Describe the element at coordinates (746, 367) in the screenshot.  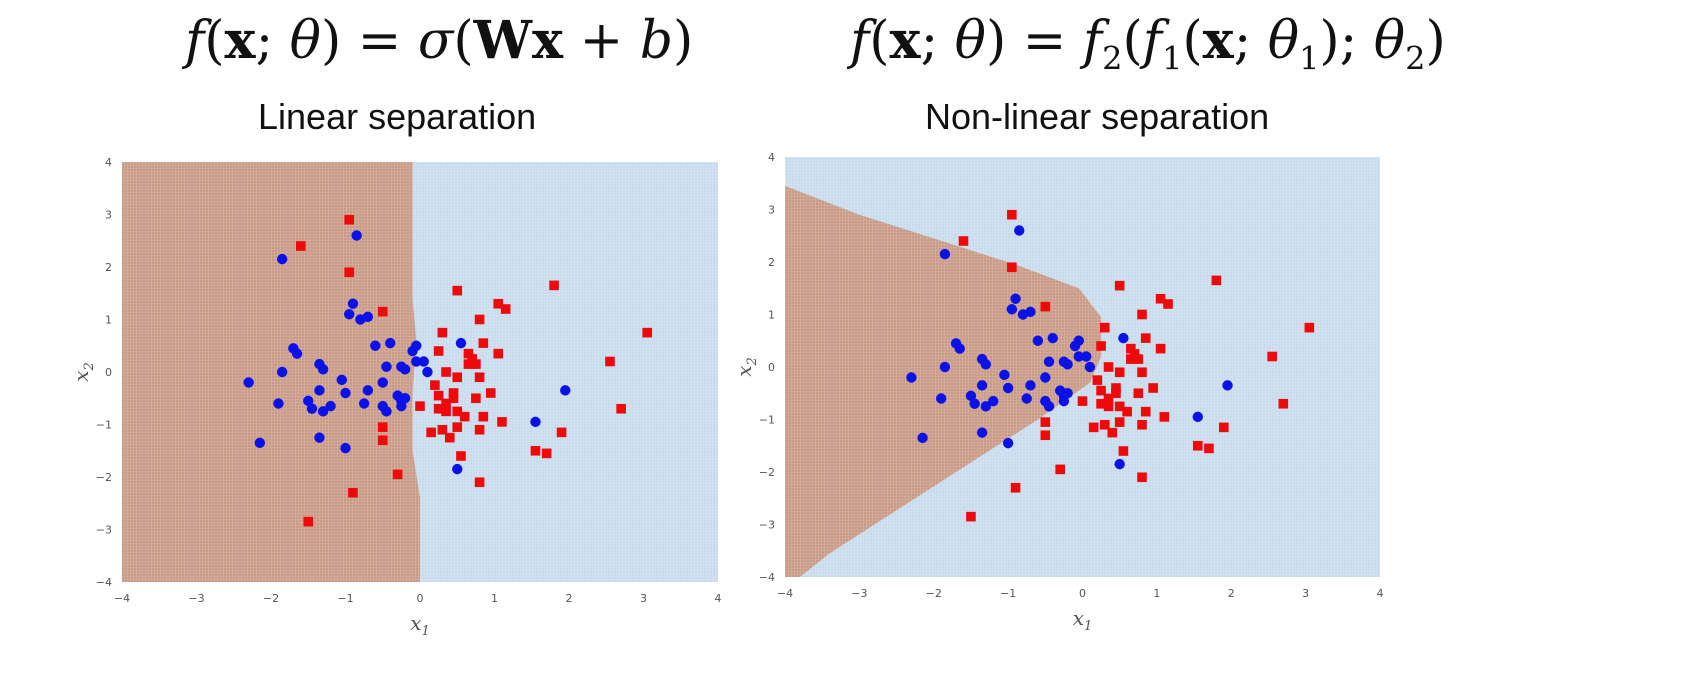
I see `y-axis-label: x2` at that location.